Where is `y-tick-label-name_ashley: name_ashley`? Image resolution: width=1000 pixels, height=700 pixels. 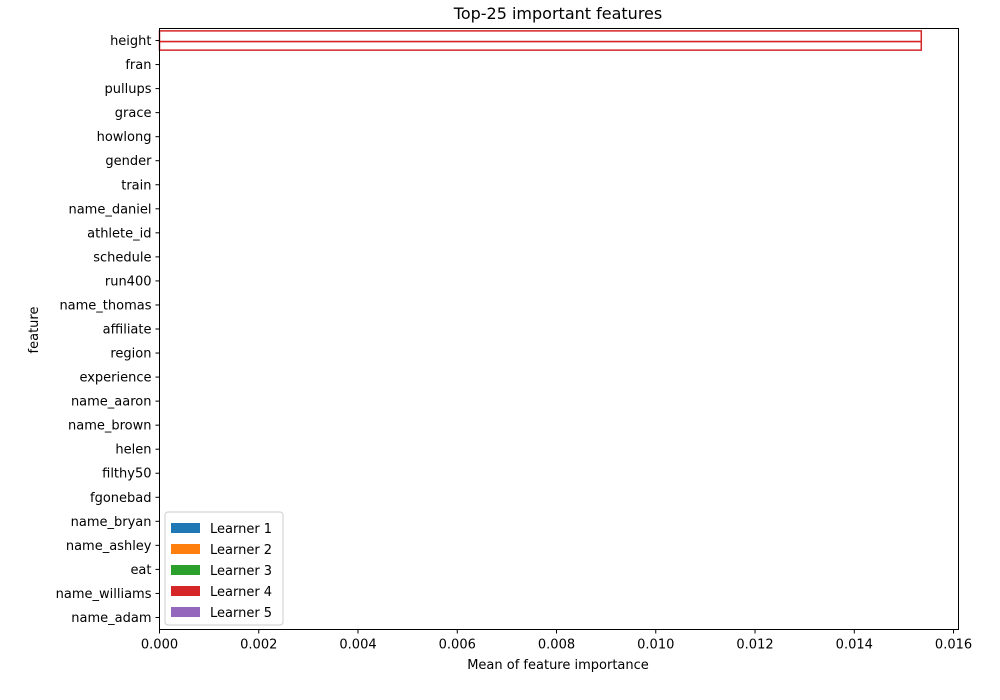 y-tick-label-name_ashley: name_ashley is located at coordinates (109, 546).